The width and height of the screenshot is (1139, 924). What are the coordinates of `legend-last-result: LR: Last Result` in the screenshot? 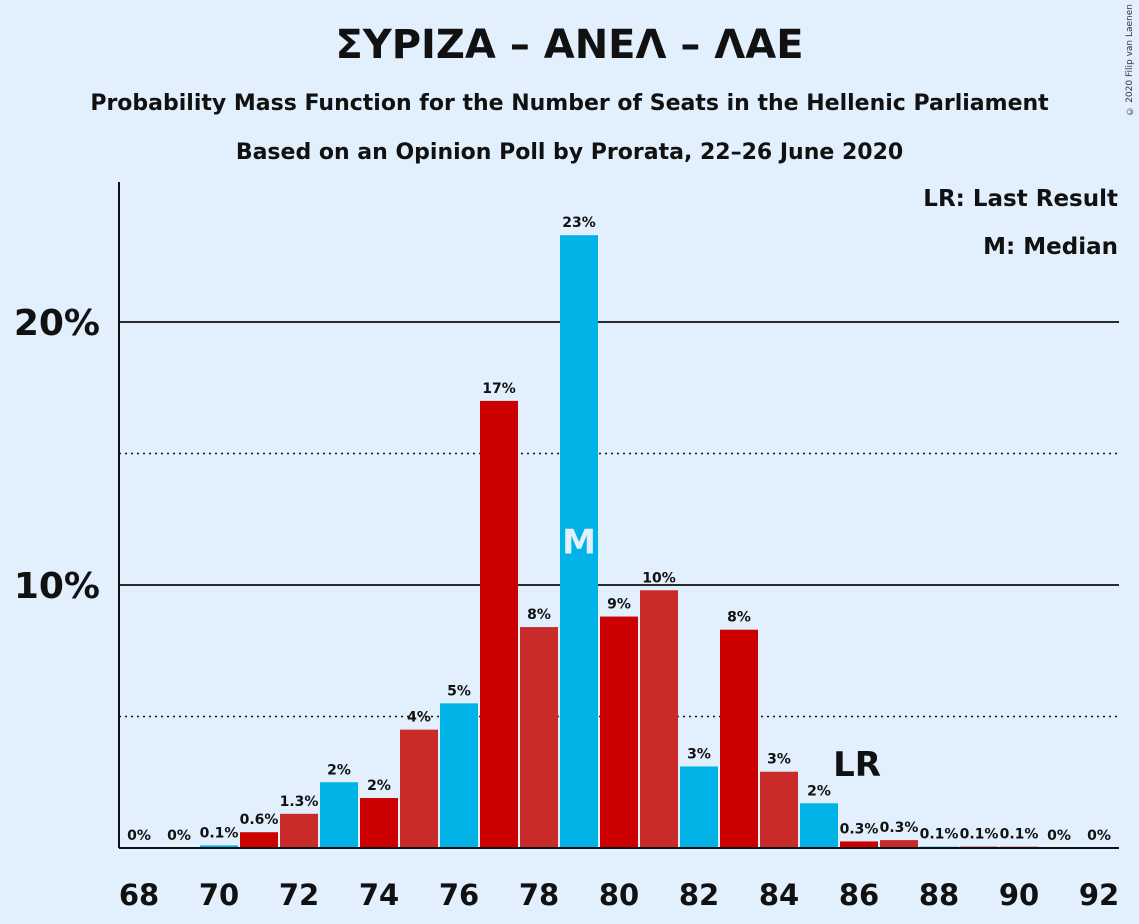 It's located at (1020, 199).